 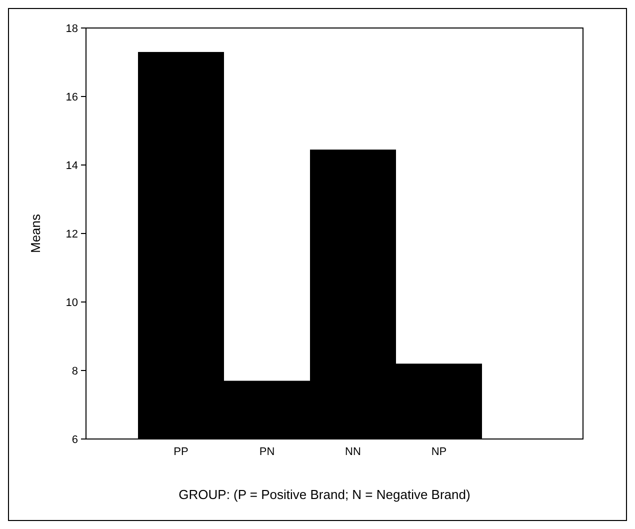 What do you see at coordinates (72, 234) in the screenshot?
I see `y-tick-label: 12` at bounding box center [72, 234].